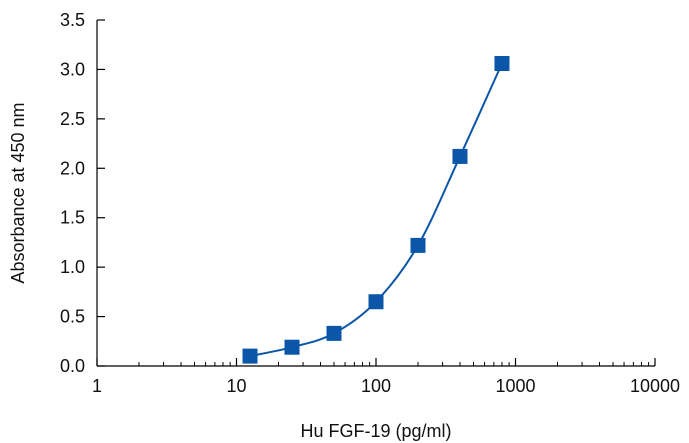 The image size is (689, 443). I want to click on y-tick-label: 3.0, so click(72, 69).